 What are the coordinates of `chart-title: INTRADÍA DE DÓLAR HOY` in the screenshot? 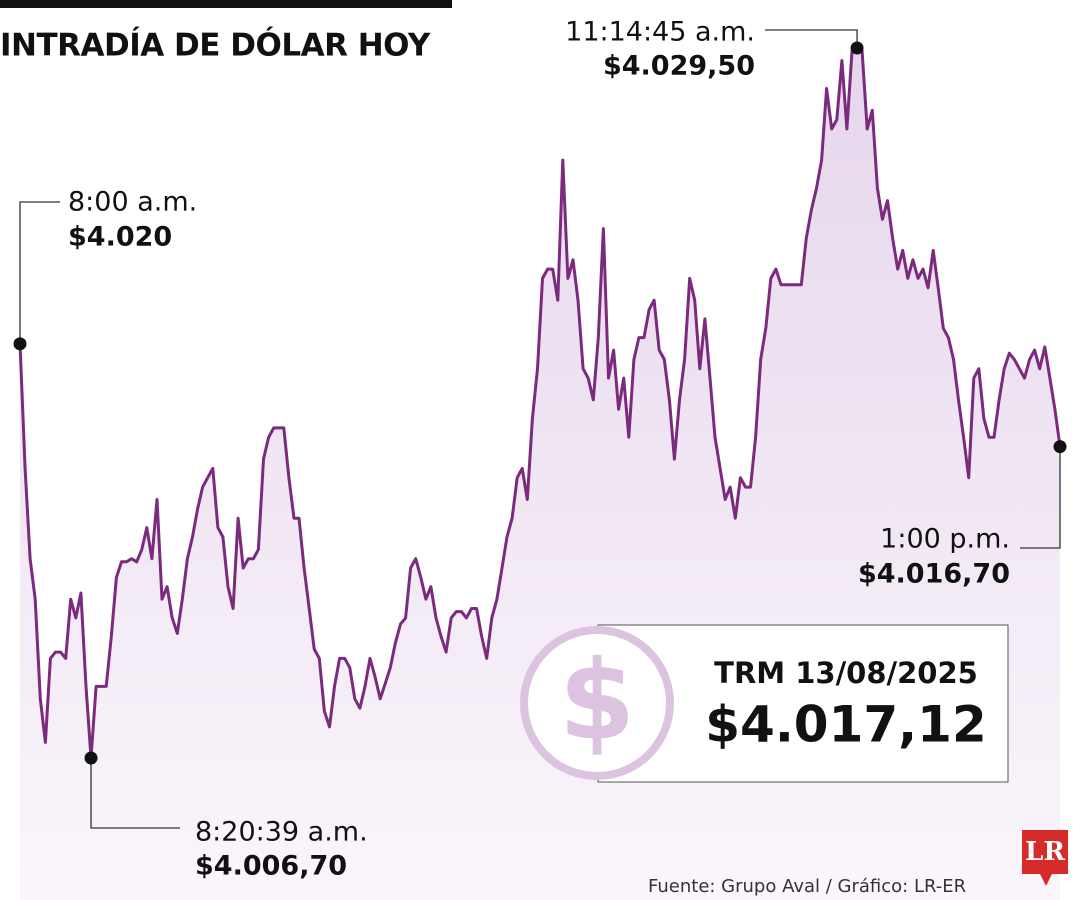 It's located at (215, 45).